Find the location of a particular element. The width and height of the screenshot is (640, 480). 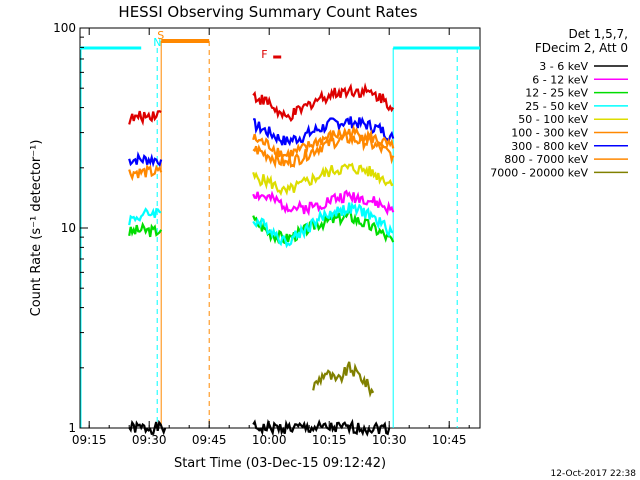

legend-entry: 50 - 100 keV is located at coordinates (573, 119).